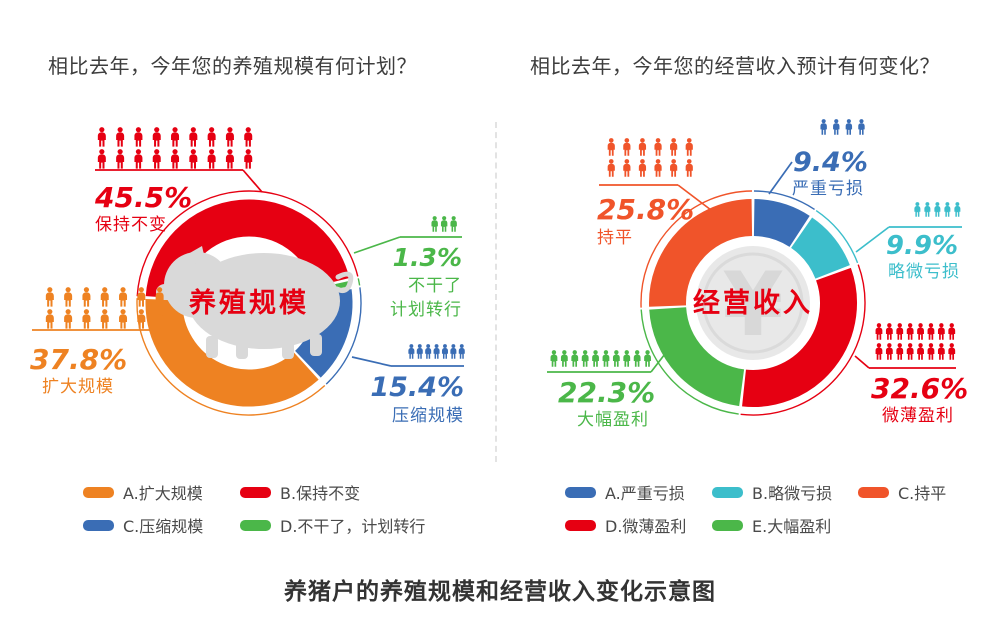  What do you see at coordinates (919, 388) in the screenshot?
I see `income-percent-D: 32.6%` at bounding box center [919, 388].